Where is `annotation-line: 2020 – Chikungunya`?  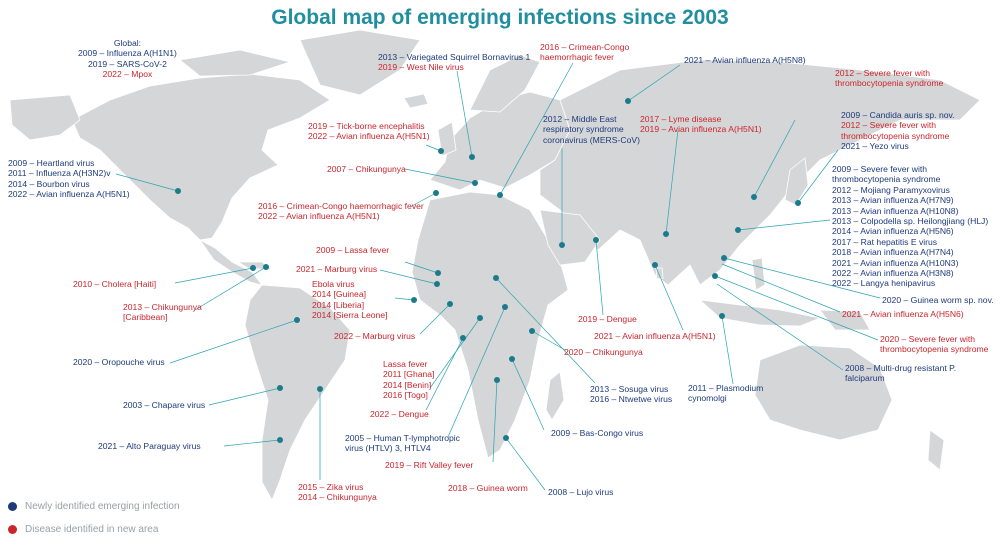
annotation-line: 2020 – Chikungunya is located at coordinates (603, 352).